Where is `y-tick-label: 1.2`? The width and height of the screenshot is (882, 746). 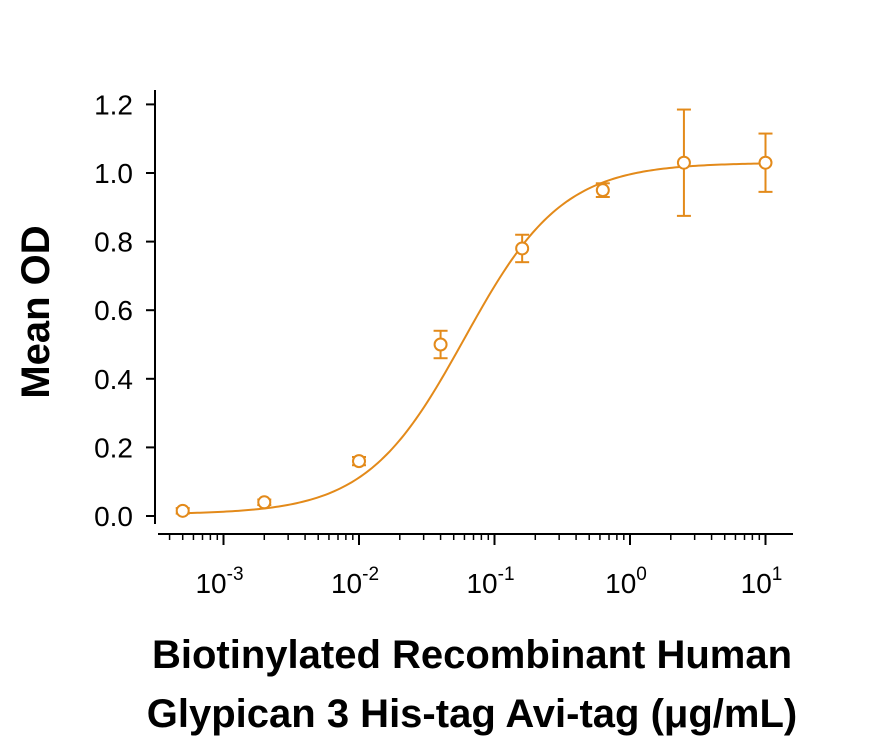 y-tick-label: 1.2 is located at coordinates (113, 104).